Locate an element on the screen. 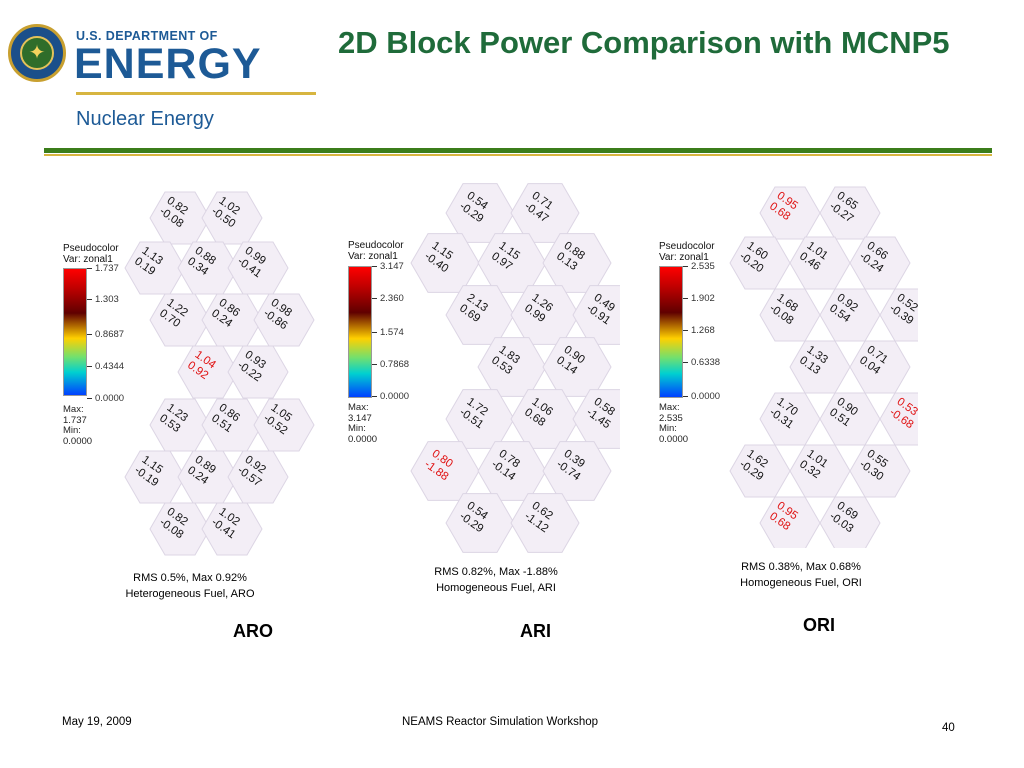 The width and height of the screenshot is (1024, 768). agency-line: U.S. DEPARTMENT OF is located at coordinates (147, 36).